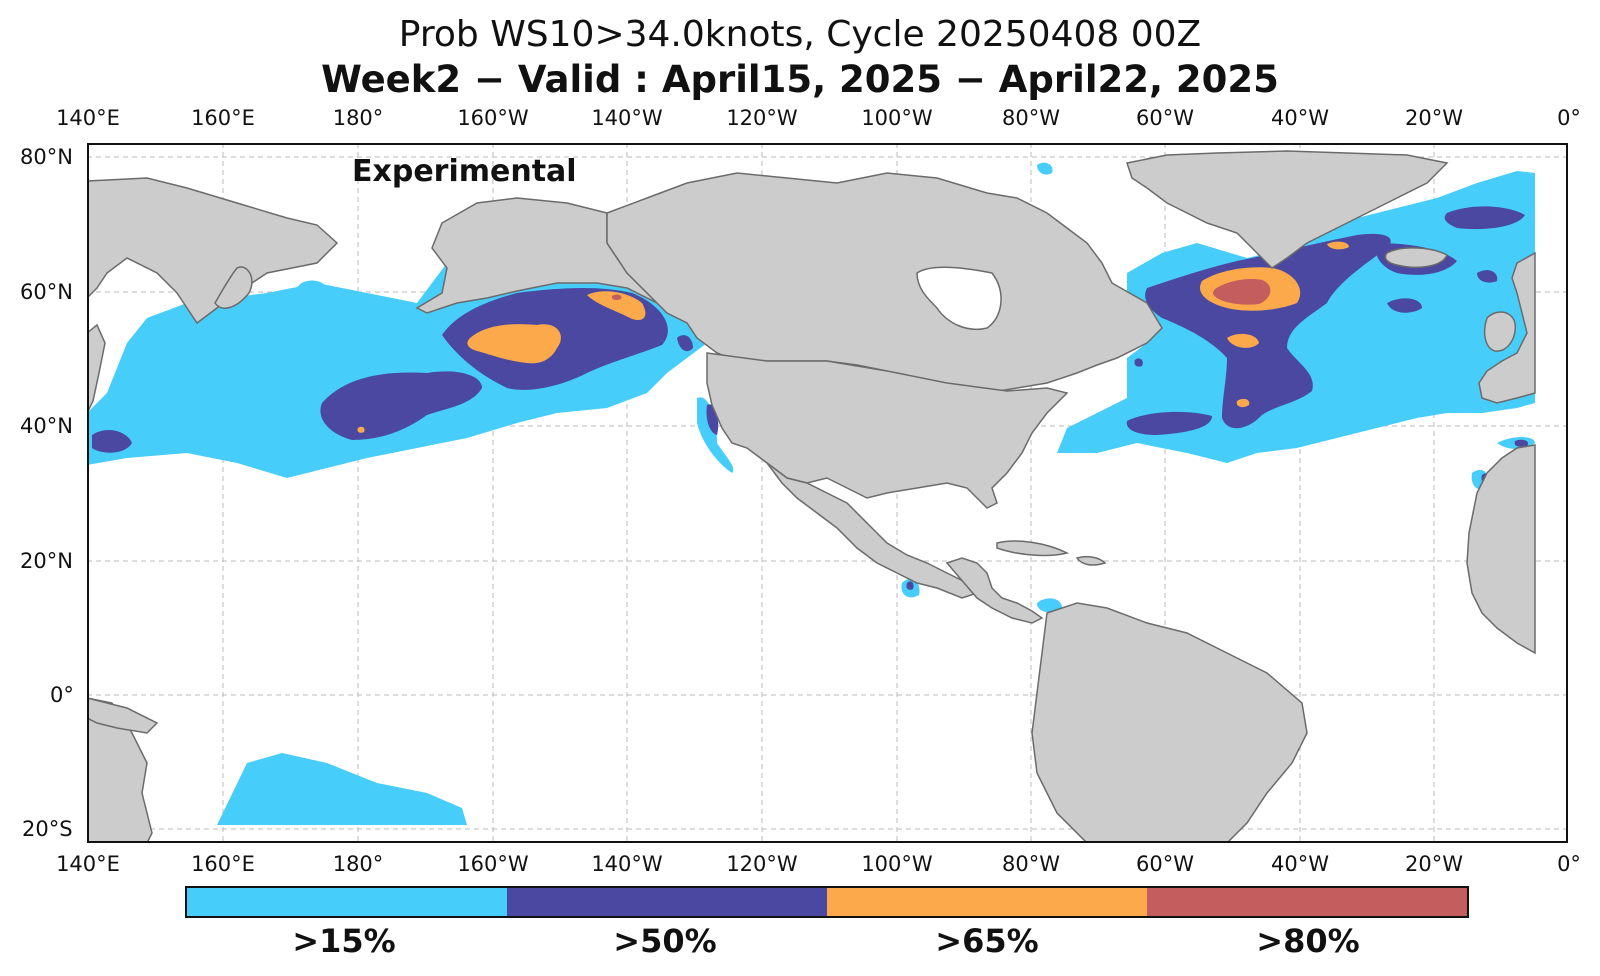 The image size is (1600, 976). Describe the element at coordinates (887, 430) in the screenshot. I see `usa-land` at that location.